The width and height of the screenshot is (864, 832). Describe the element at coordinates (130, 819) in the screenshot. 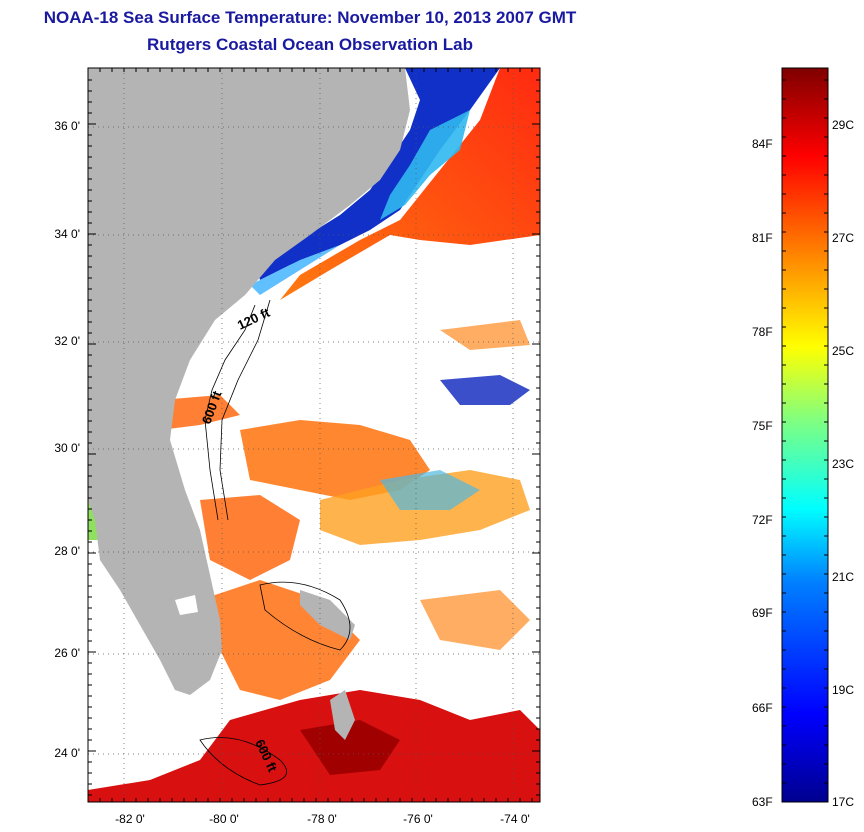

I see `lon-label-82: -82 0'` at that location.